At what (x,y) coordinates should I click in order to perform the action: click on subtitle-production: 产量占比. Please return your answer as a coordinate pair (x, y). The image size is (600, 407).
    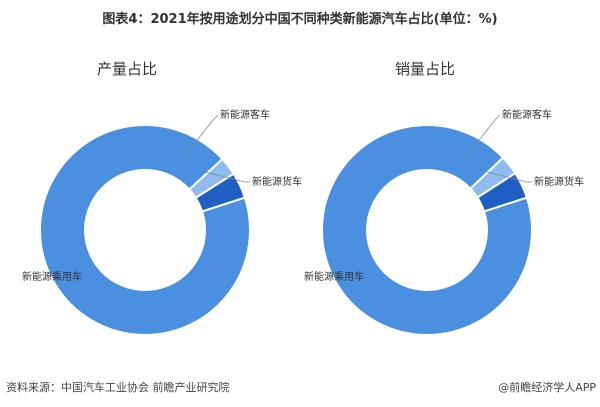
    Looking at the image, I should click on (127, 69).